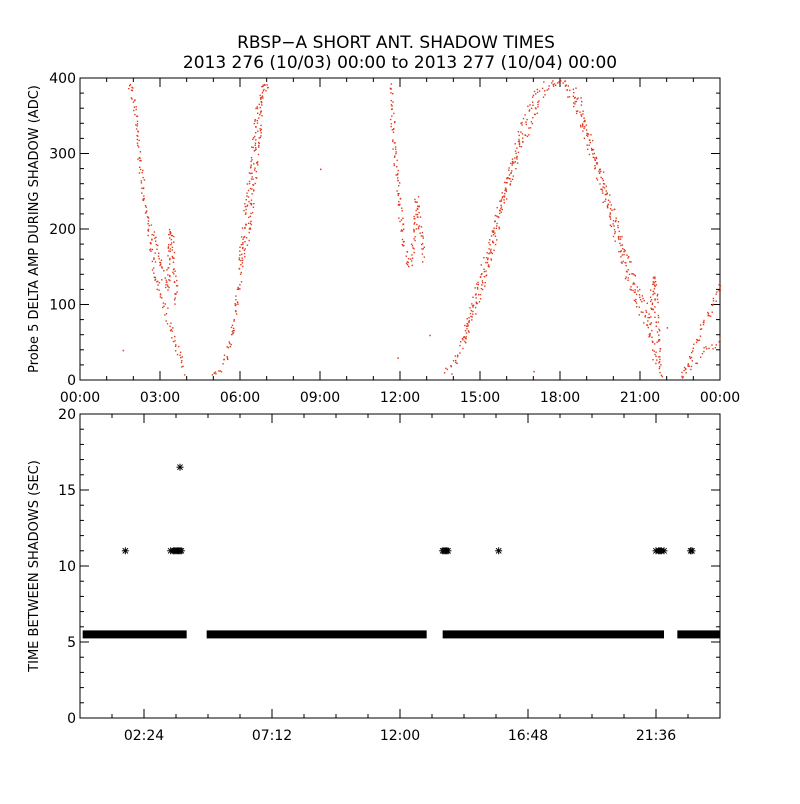  I want to click on x-tick-label: 06:00, so click(240, 398).